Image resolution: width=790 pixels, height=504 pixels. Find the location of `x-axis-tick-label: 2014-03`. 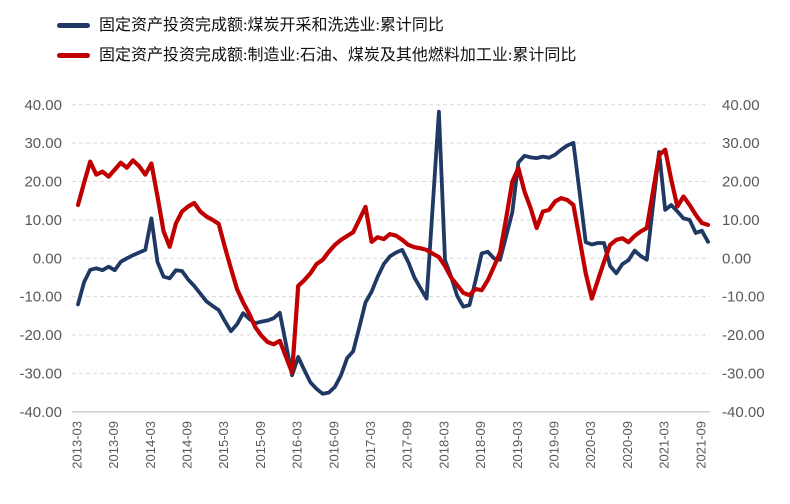

x-axis-tick-label: 2014-03 is located at coordinates (150, 445).